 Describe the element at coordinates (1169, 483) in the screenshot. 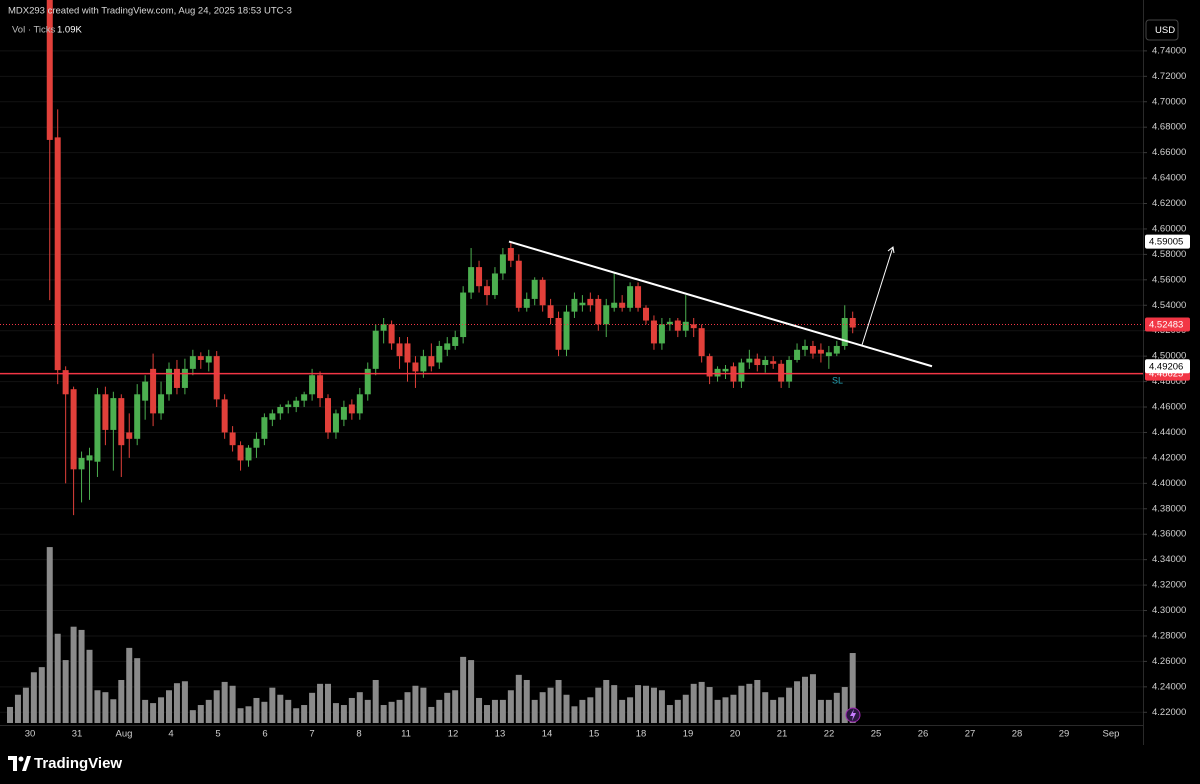

I see `y-tick-label: 4.40000` at that location.